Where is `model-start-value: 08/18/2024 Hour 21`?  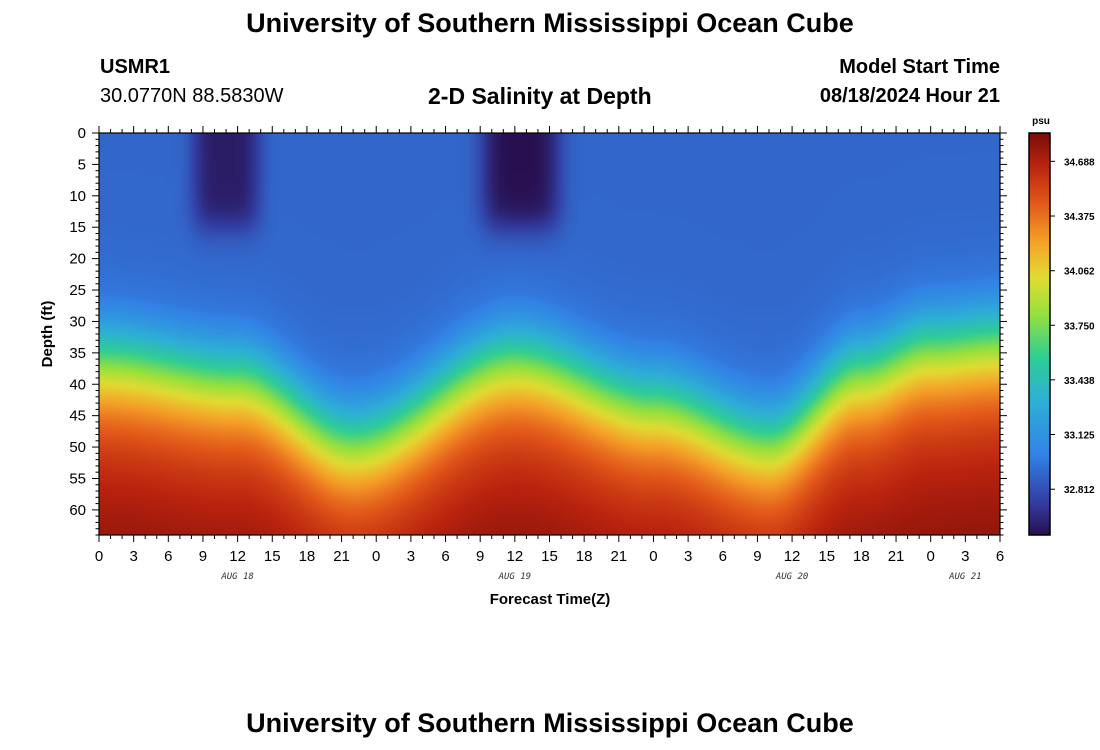 model-start-value: 08/18/2024 Hour 21 is located at coordinates (909, 96).